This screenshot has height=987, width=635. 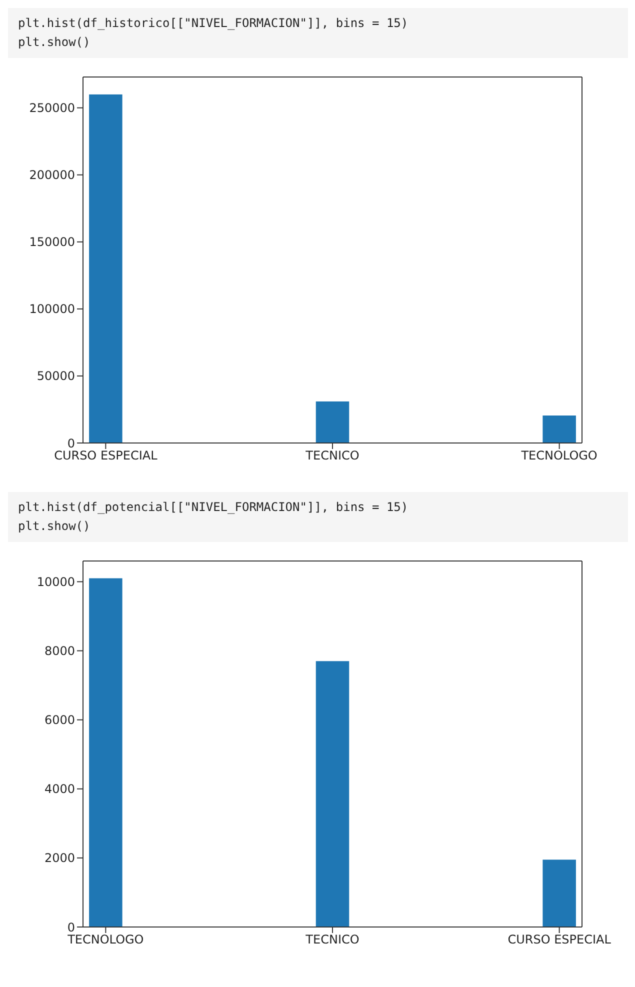 I want to click on y-tick-label: 100000, so click(x=52, y=309).